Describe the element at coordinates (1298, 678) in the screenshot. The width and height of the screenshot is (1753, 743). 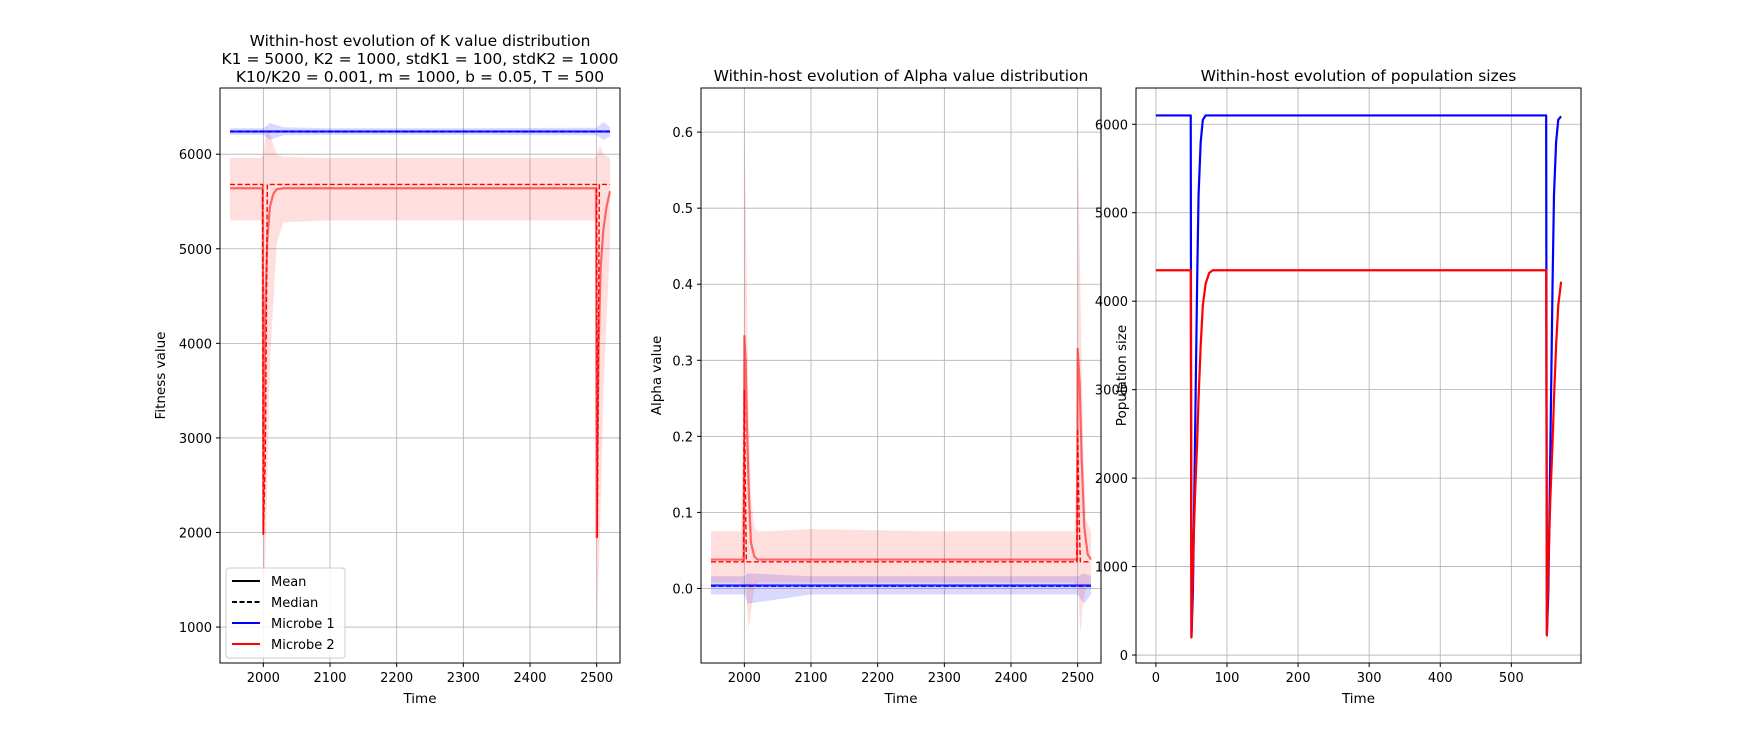
I see `x-tick-label: 200` at that location.